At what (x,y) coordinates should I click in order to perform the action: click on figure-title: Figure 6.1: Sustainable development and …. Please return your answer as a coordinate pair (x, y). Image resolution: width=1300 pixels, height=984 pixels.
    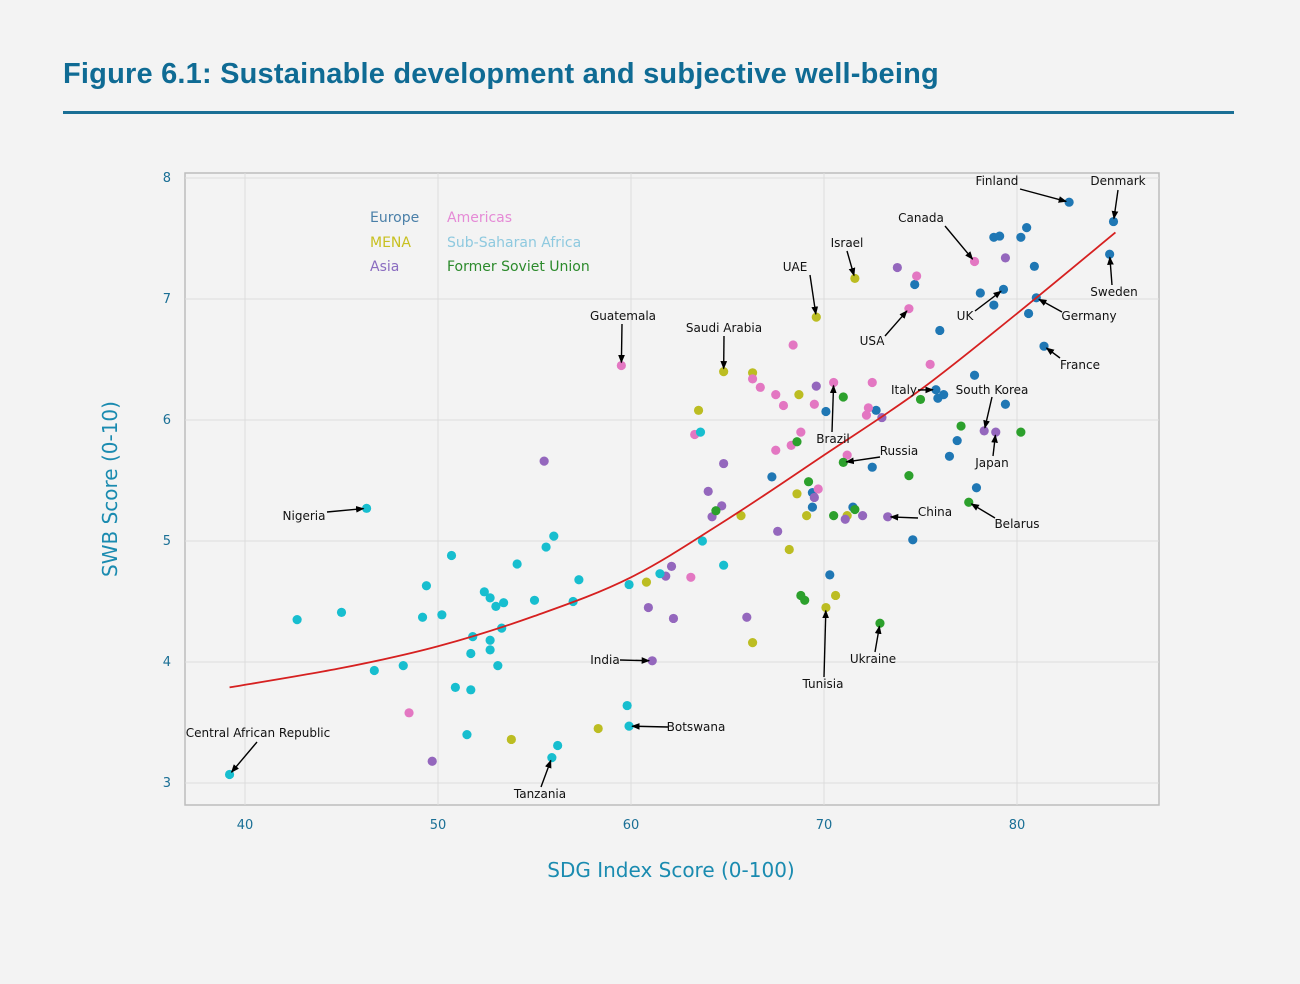
    Looking at the image, I should click on (501, 74).